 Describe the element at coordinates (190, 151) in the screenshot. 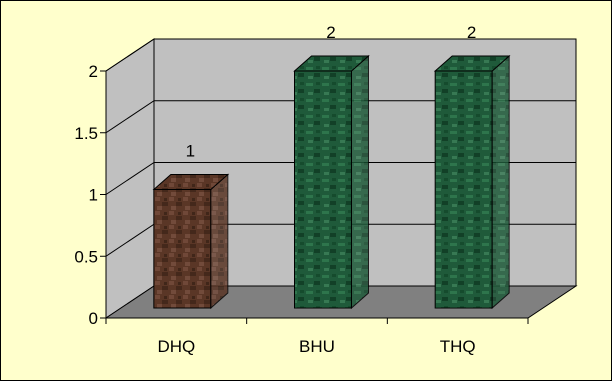

I see `data-label: 1` at that location.